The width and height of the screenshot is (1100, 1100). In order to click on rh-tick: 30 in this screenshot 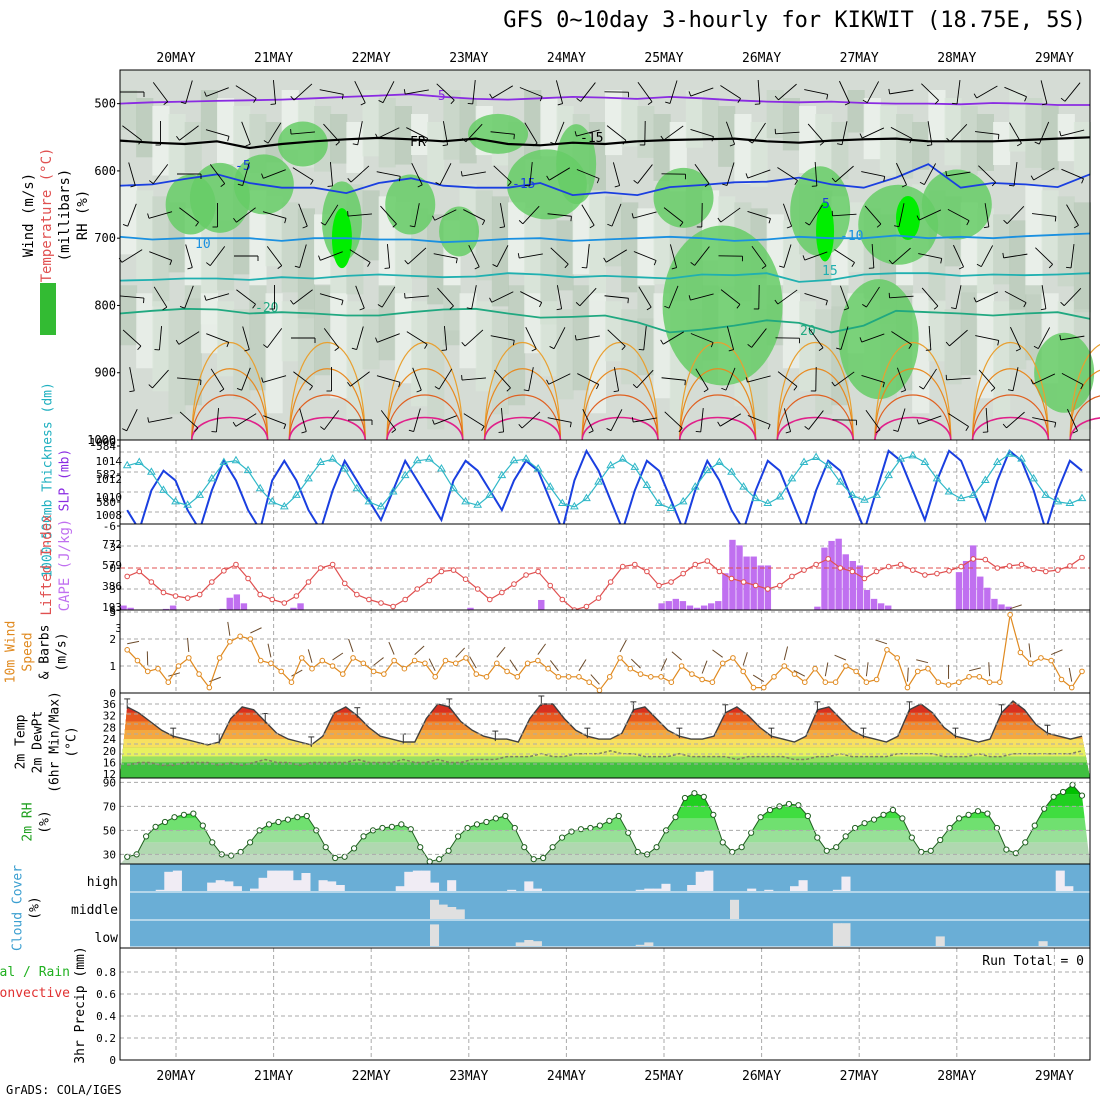, I will do `click(109, 854)`.